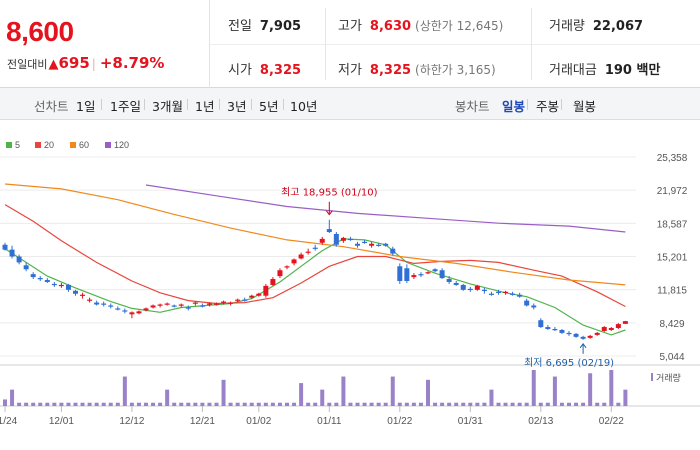  Describe the element at coordinates (611, 421) in the screenshot. I see `x-tick-label: 02/22` at that location.